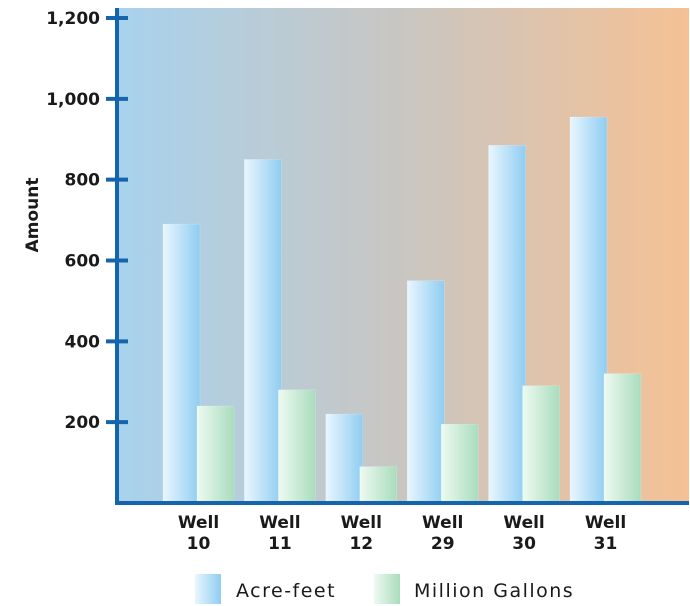 This screenshot has width=690, height=606. Describe the element at coordinates (387, 589) in the screenshot. I see `legend-swatch-million-gallons` at that location.